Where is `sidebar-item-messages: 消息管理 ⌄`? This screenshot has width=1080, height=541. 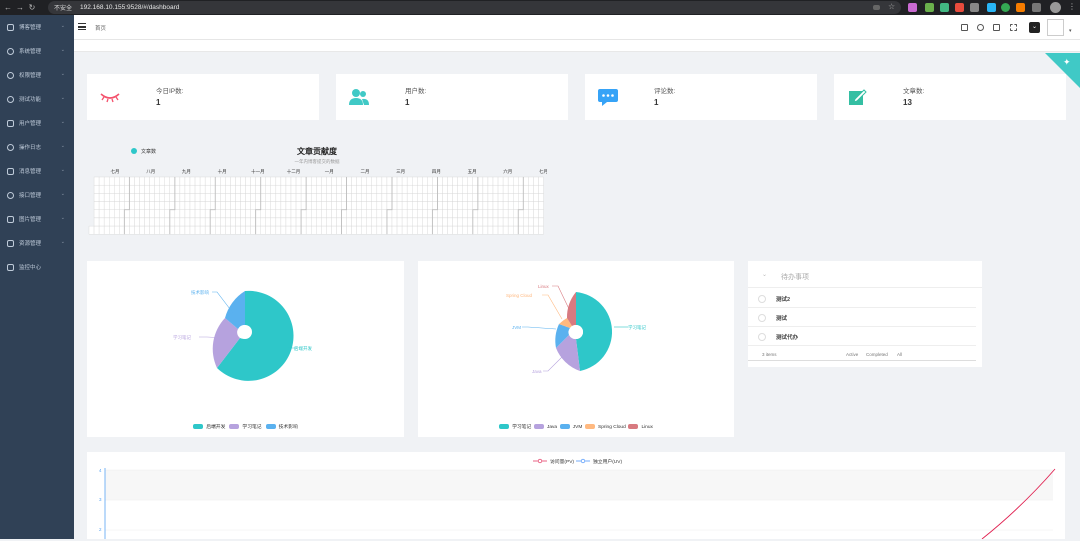
sidebar-item-messages: 消息管理 ⌄ is located at coordinates (37, 171).